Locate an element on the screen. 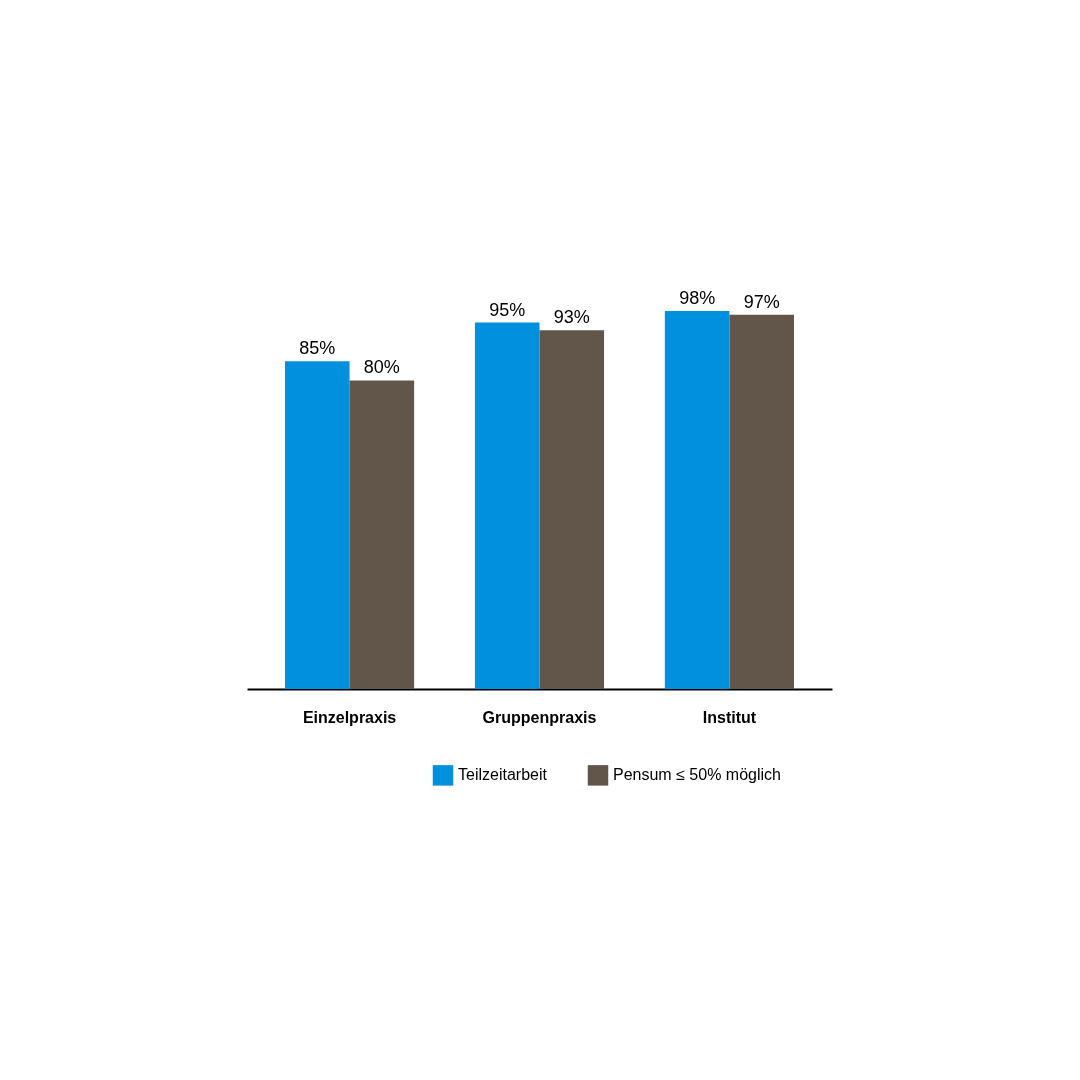 This screenshot has width=1080, height=1080. data-label: 95% is located at coordinates (507, 309).